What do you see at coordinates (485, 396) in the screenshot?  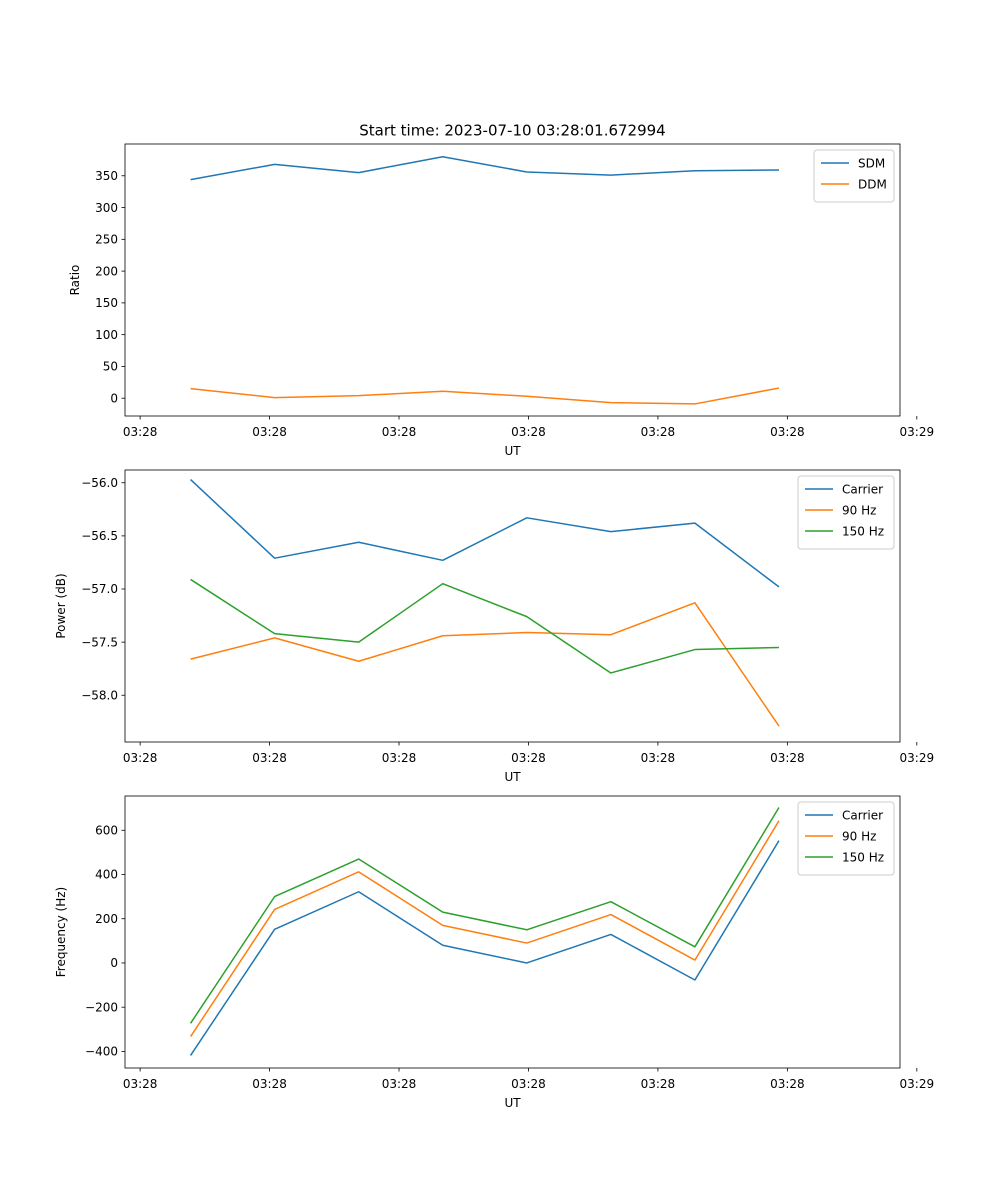 I see `series-line-ddm` at bounding box center [485, 396].